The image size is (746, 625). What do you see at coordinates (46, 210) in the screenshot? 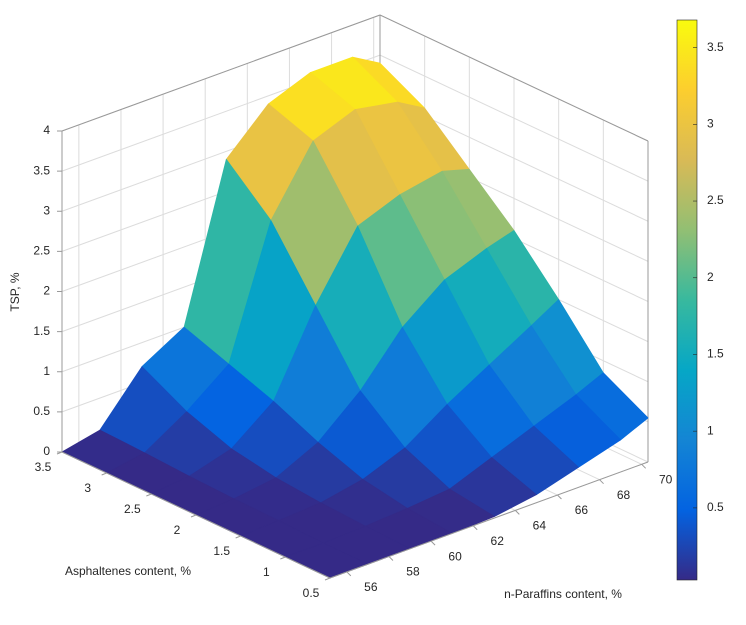
I see `z-tick-label: 3` at bounding box center [46, 210].